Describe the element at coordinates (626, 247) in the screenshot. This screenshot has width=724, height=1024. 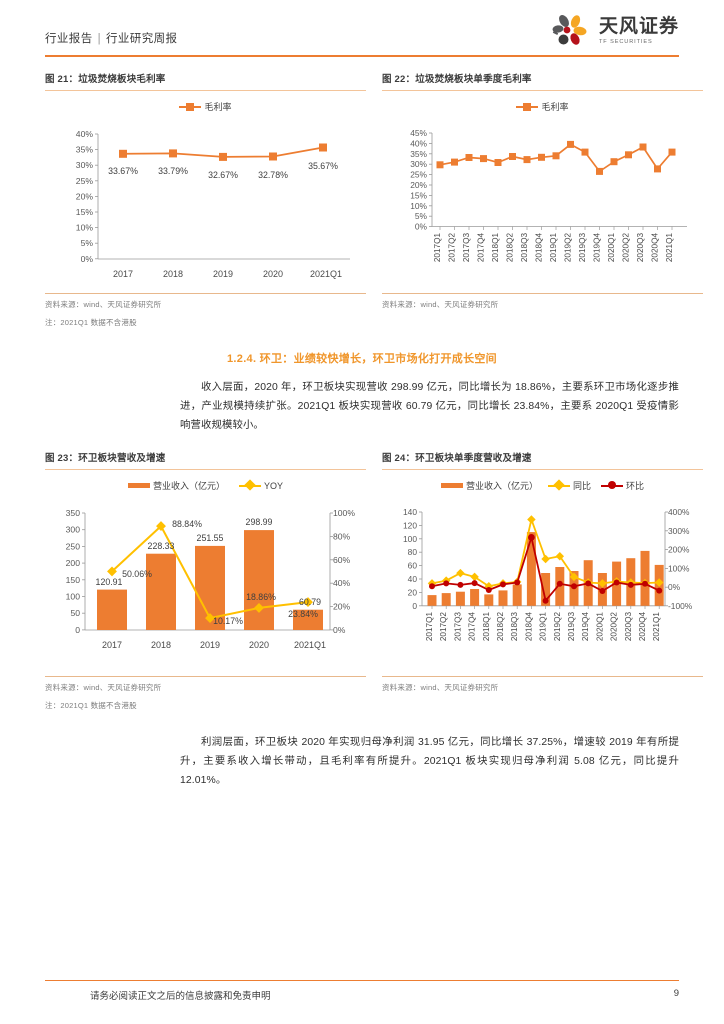
I see `svg-text: 2020Q2` at that location.